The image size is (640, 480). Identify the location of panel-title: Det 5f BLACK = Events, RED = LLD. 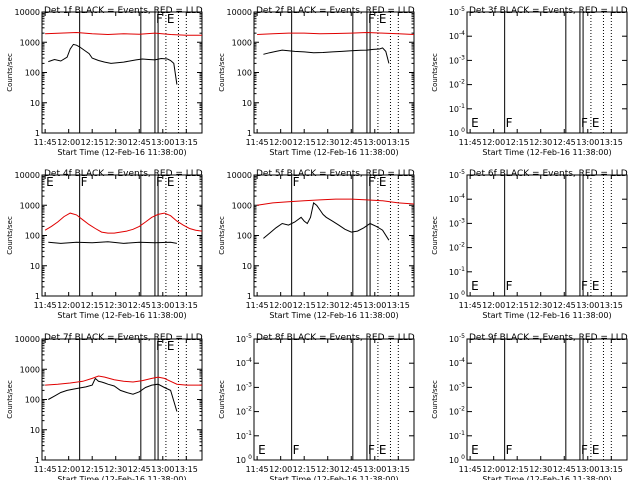
(335, 174).